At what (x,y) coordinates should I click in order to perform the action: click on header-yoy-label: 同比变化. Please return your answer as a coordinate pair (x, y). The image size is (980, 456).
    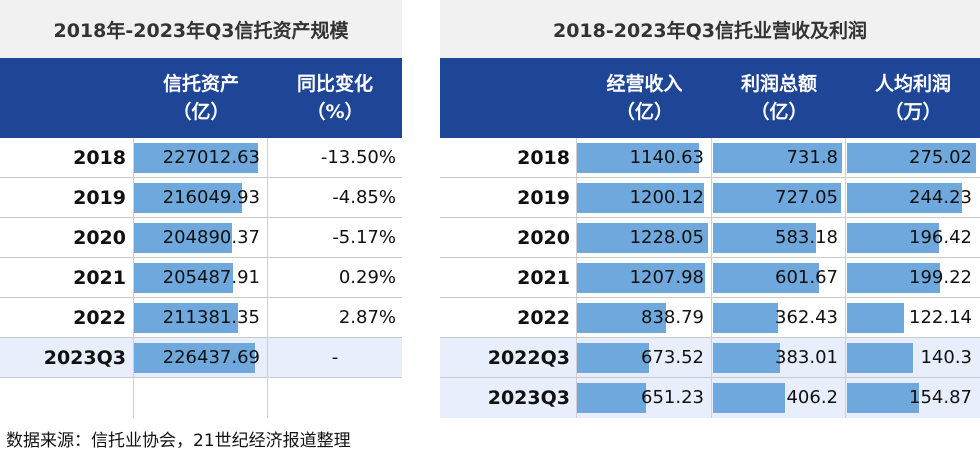
    Looking at the image, I should click on (334, 84).